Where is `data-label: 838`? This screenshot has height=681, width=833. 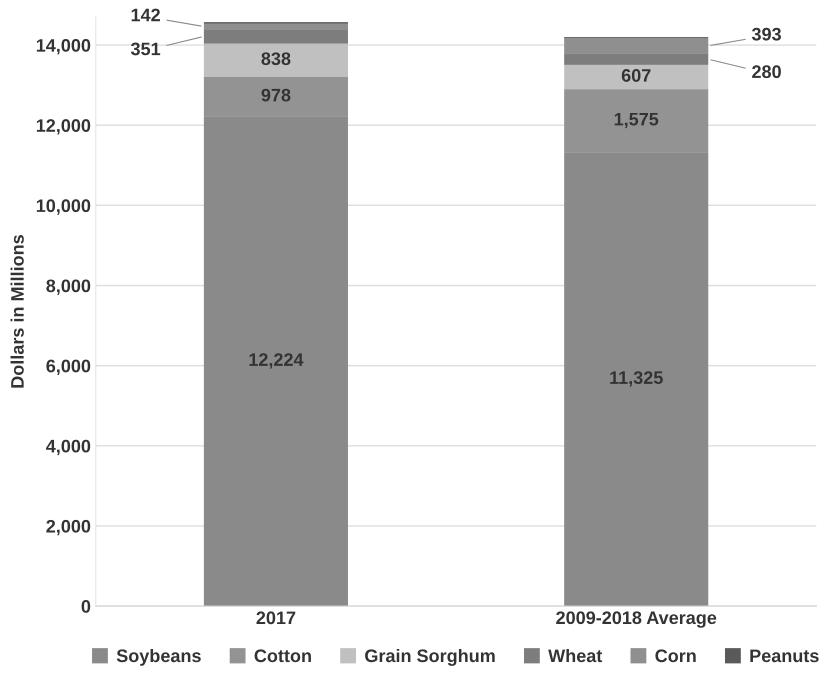 data-label: 838 is located at coordinates (275, 59).